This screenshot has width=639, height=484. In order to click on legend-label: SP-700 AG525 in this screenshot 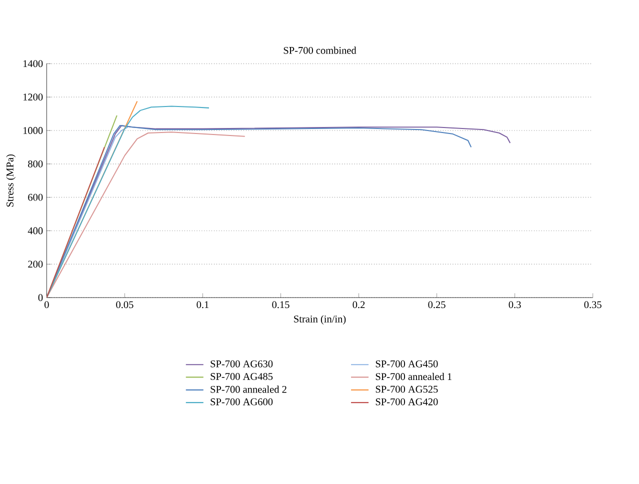, I will do `click(407, 389)`.